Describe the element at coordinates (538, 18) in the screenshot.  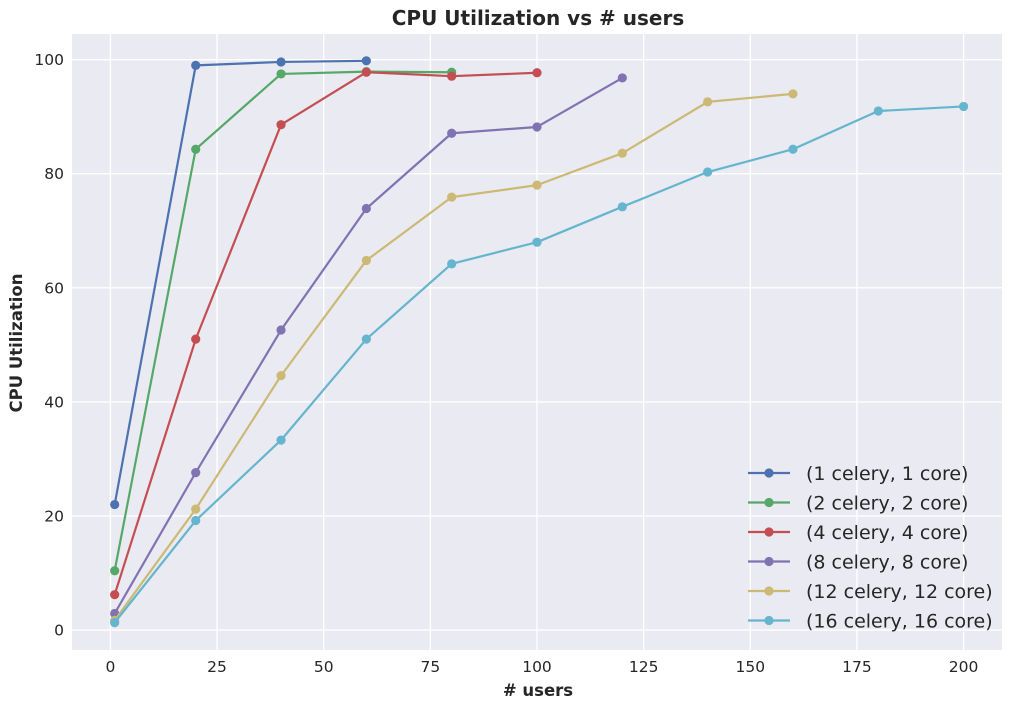
I see `chart-title: CPU Utilization vs # users` at that location.